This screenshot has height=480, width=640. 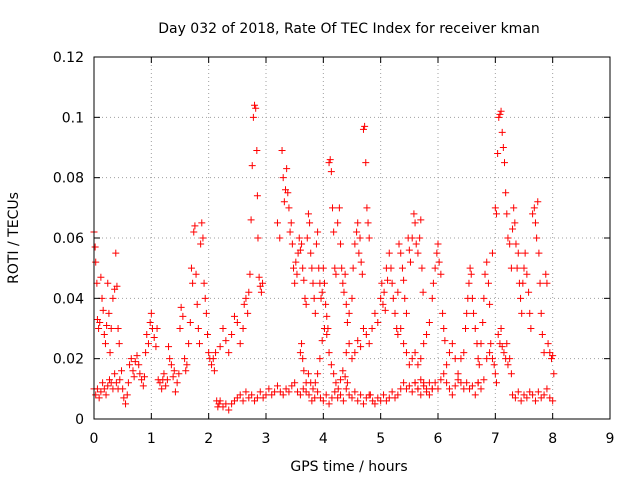 What do you see at coordinates (151, 439) in the screenshot?
I see `x-tick-label: 1` at bounding box center [151, 439].